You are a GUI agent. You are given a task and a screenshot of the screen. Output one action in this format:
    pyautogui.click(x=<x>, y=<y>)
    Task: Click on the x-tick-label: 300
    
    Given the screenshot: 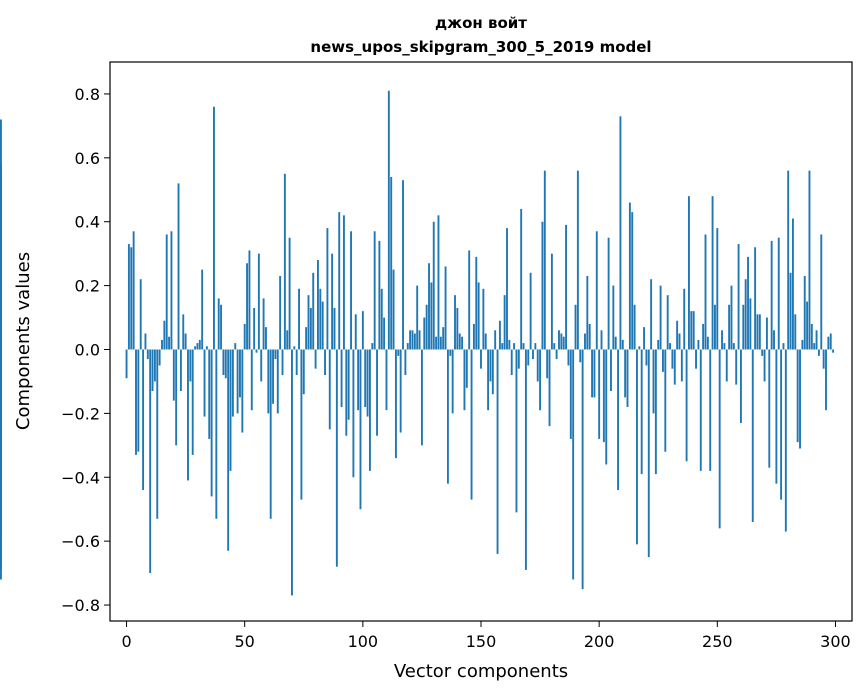 What is the action you would take?
    pyautogui.click(x=835, y=641)
    